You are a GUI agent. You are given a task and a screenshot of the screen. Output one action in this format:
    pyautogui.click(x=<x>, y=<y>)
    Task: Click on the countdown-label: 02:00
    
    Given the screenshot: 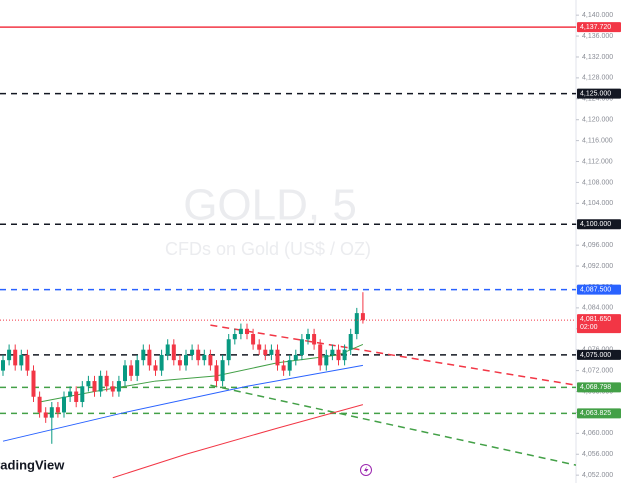 What is the action you would take?
    pyautogui.click(x=589, y=327)
    